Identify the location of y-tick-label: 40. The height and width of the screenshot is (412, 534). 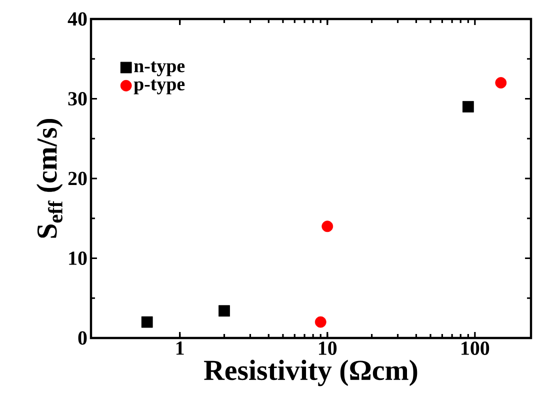
(77, 19).